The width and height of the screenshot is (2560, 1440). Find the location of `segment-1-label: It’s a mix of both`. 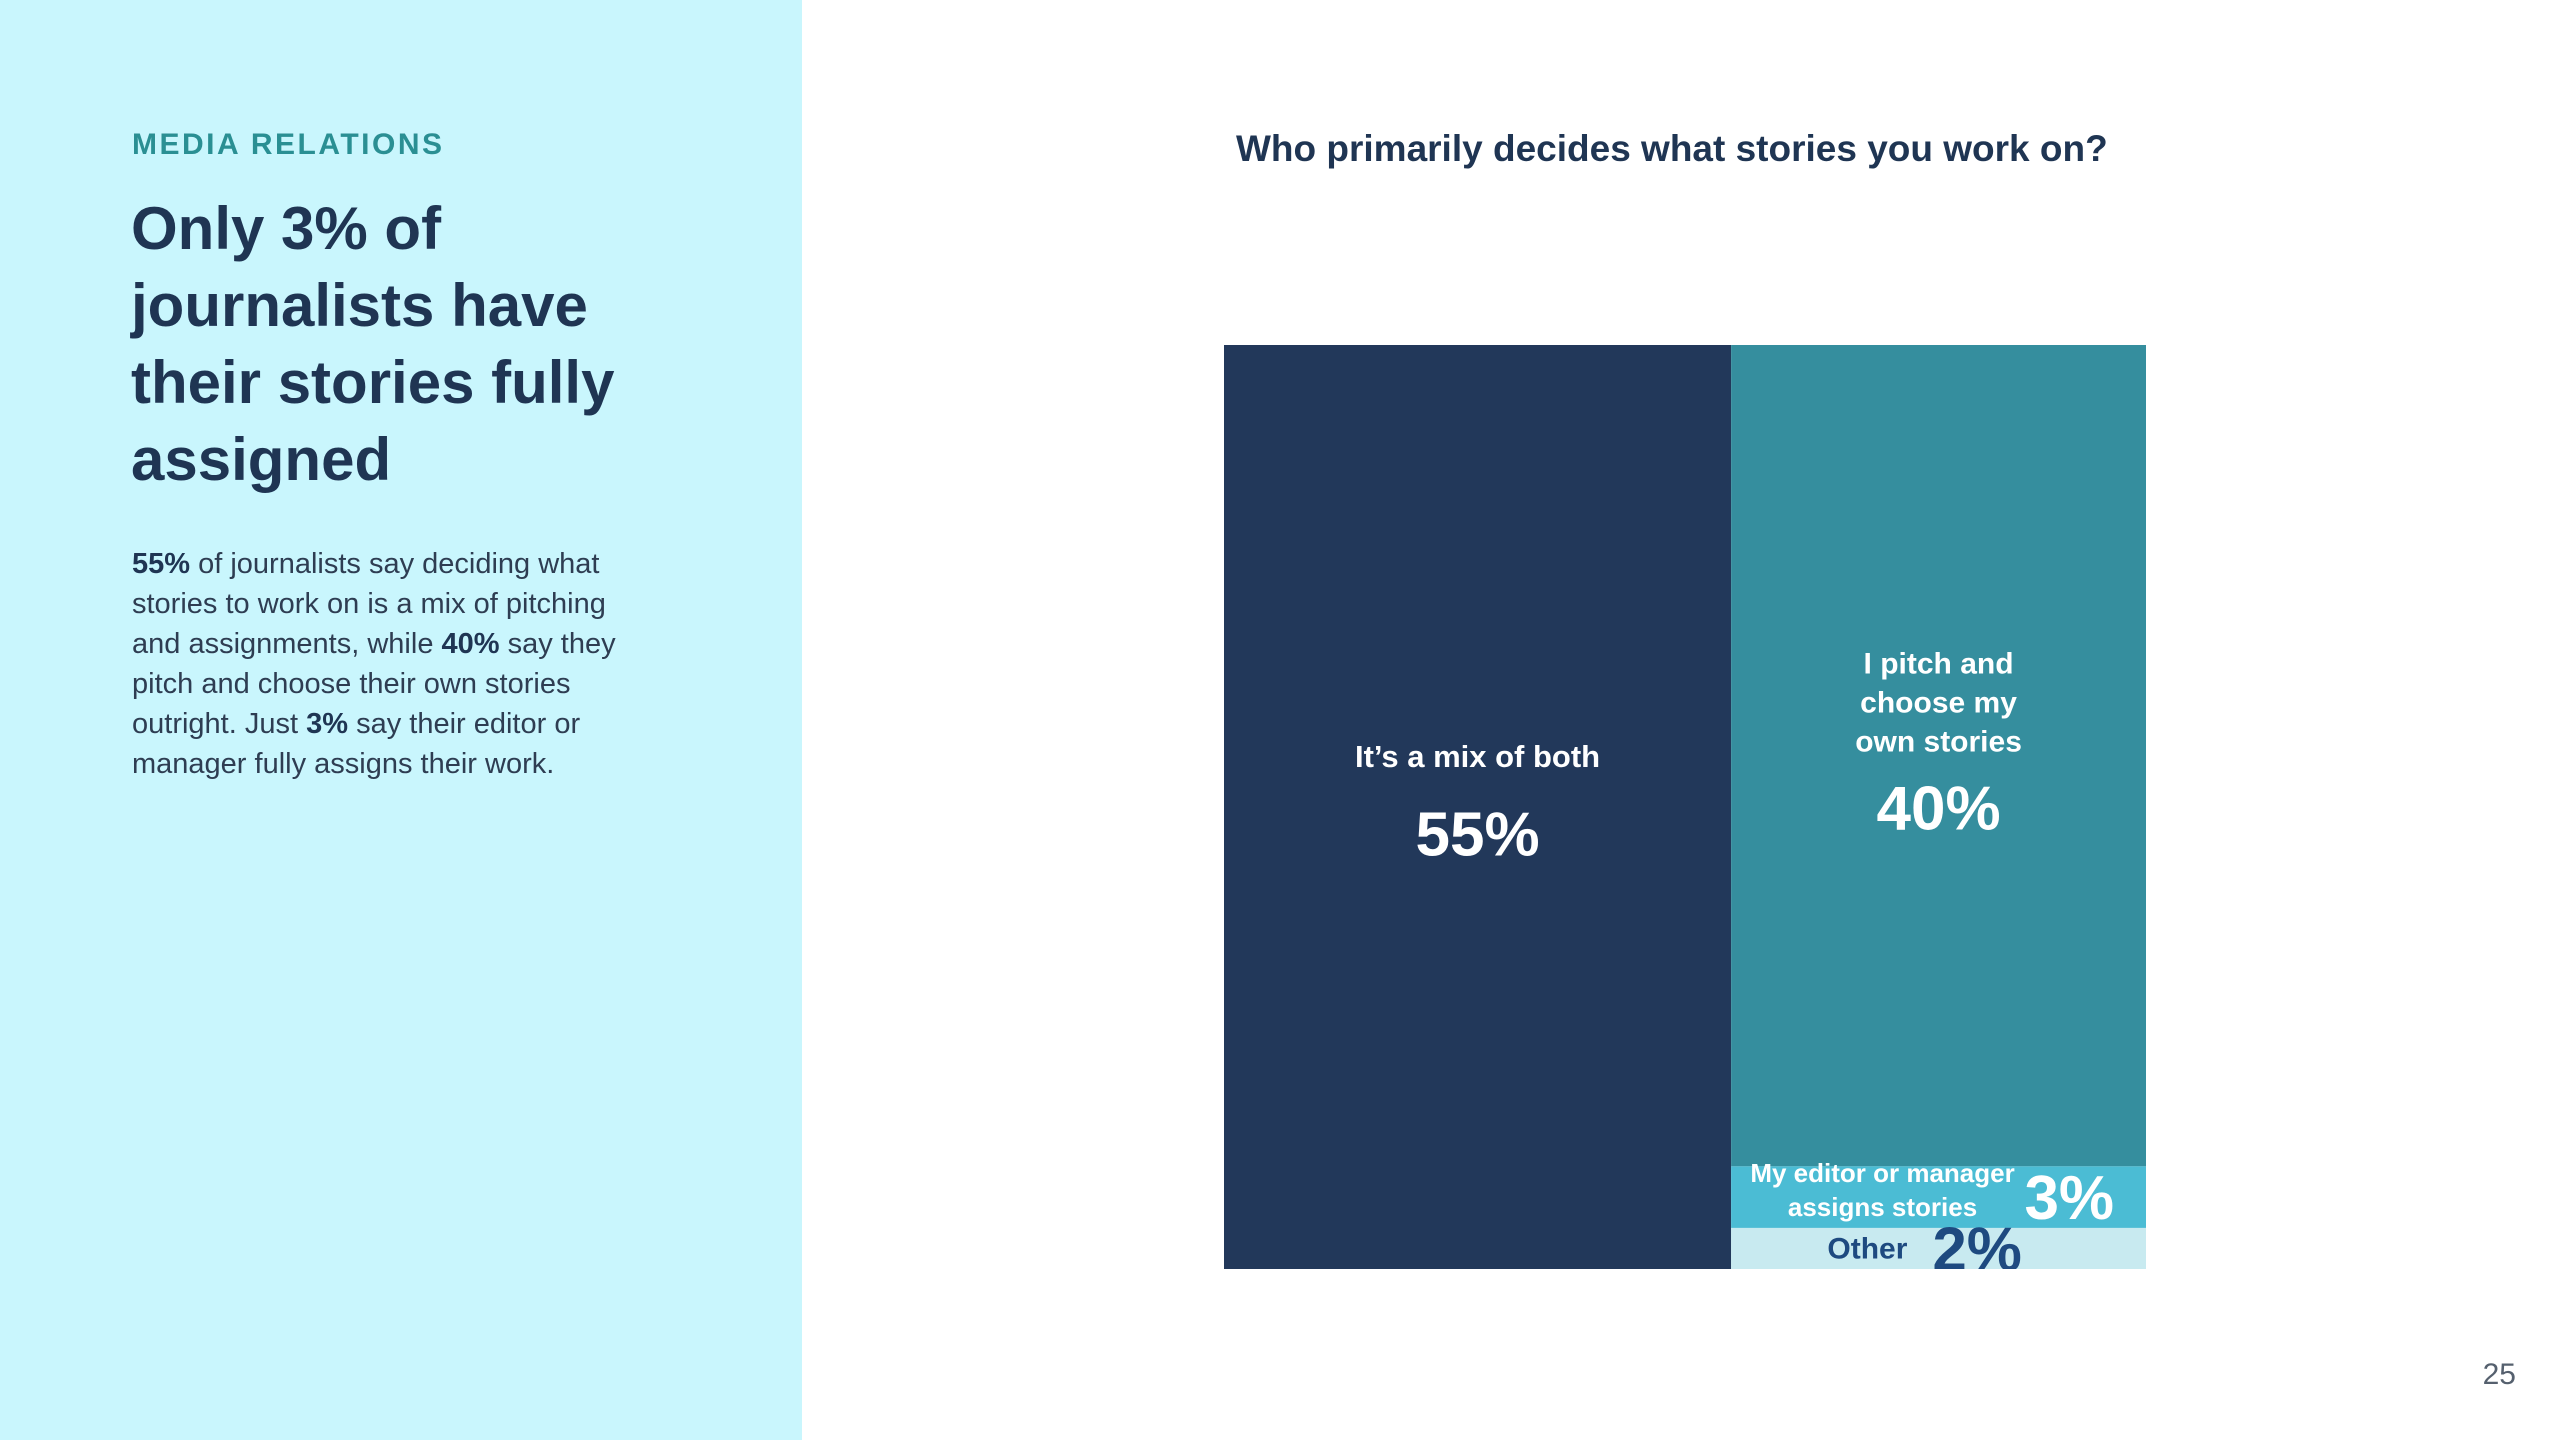

segment-1-label: It’s a mix of both is located at coordinates (1477, 756).